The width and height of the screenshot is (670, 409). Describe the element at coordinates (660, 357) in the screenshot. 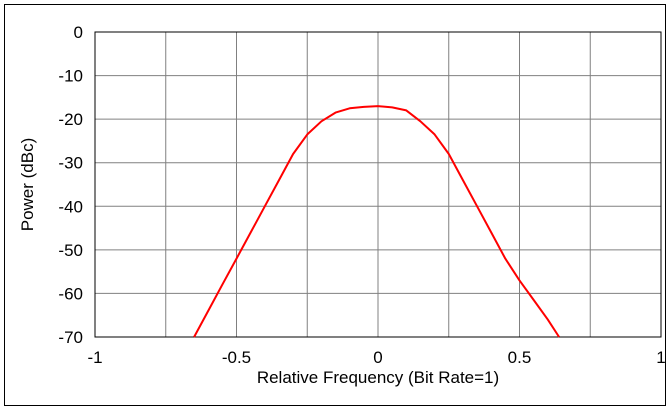

I see `x-tick-label-8: 1` at that location.